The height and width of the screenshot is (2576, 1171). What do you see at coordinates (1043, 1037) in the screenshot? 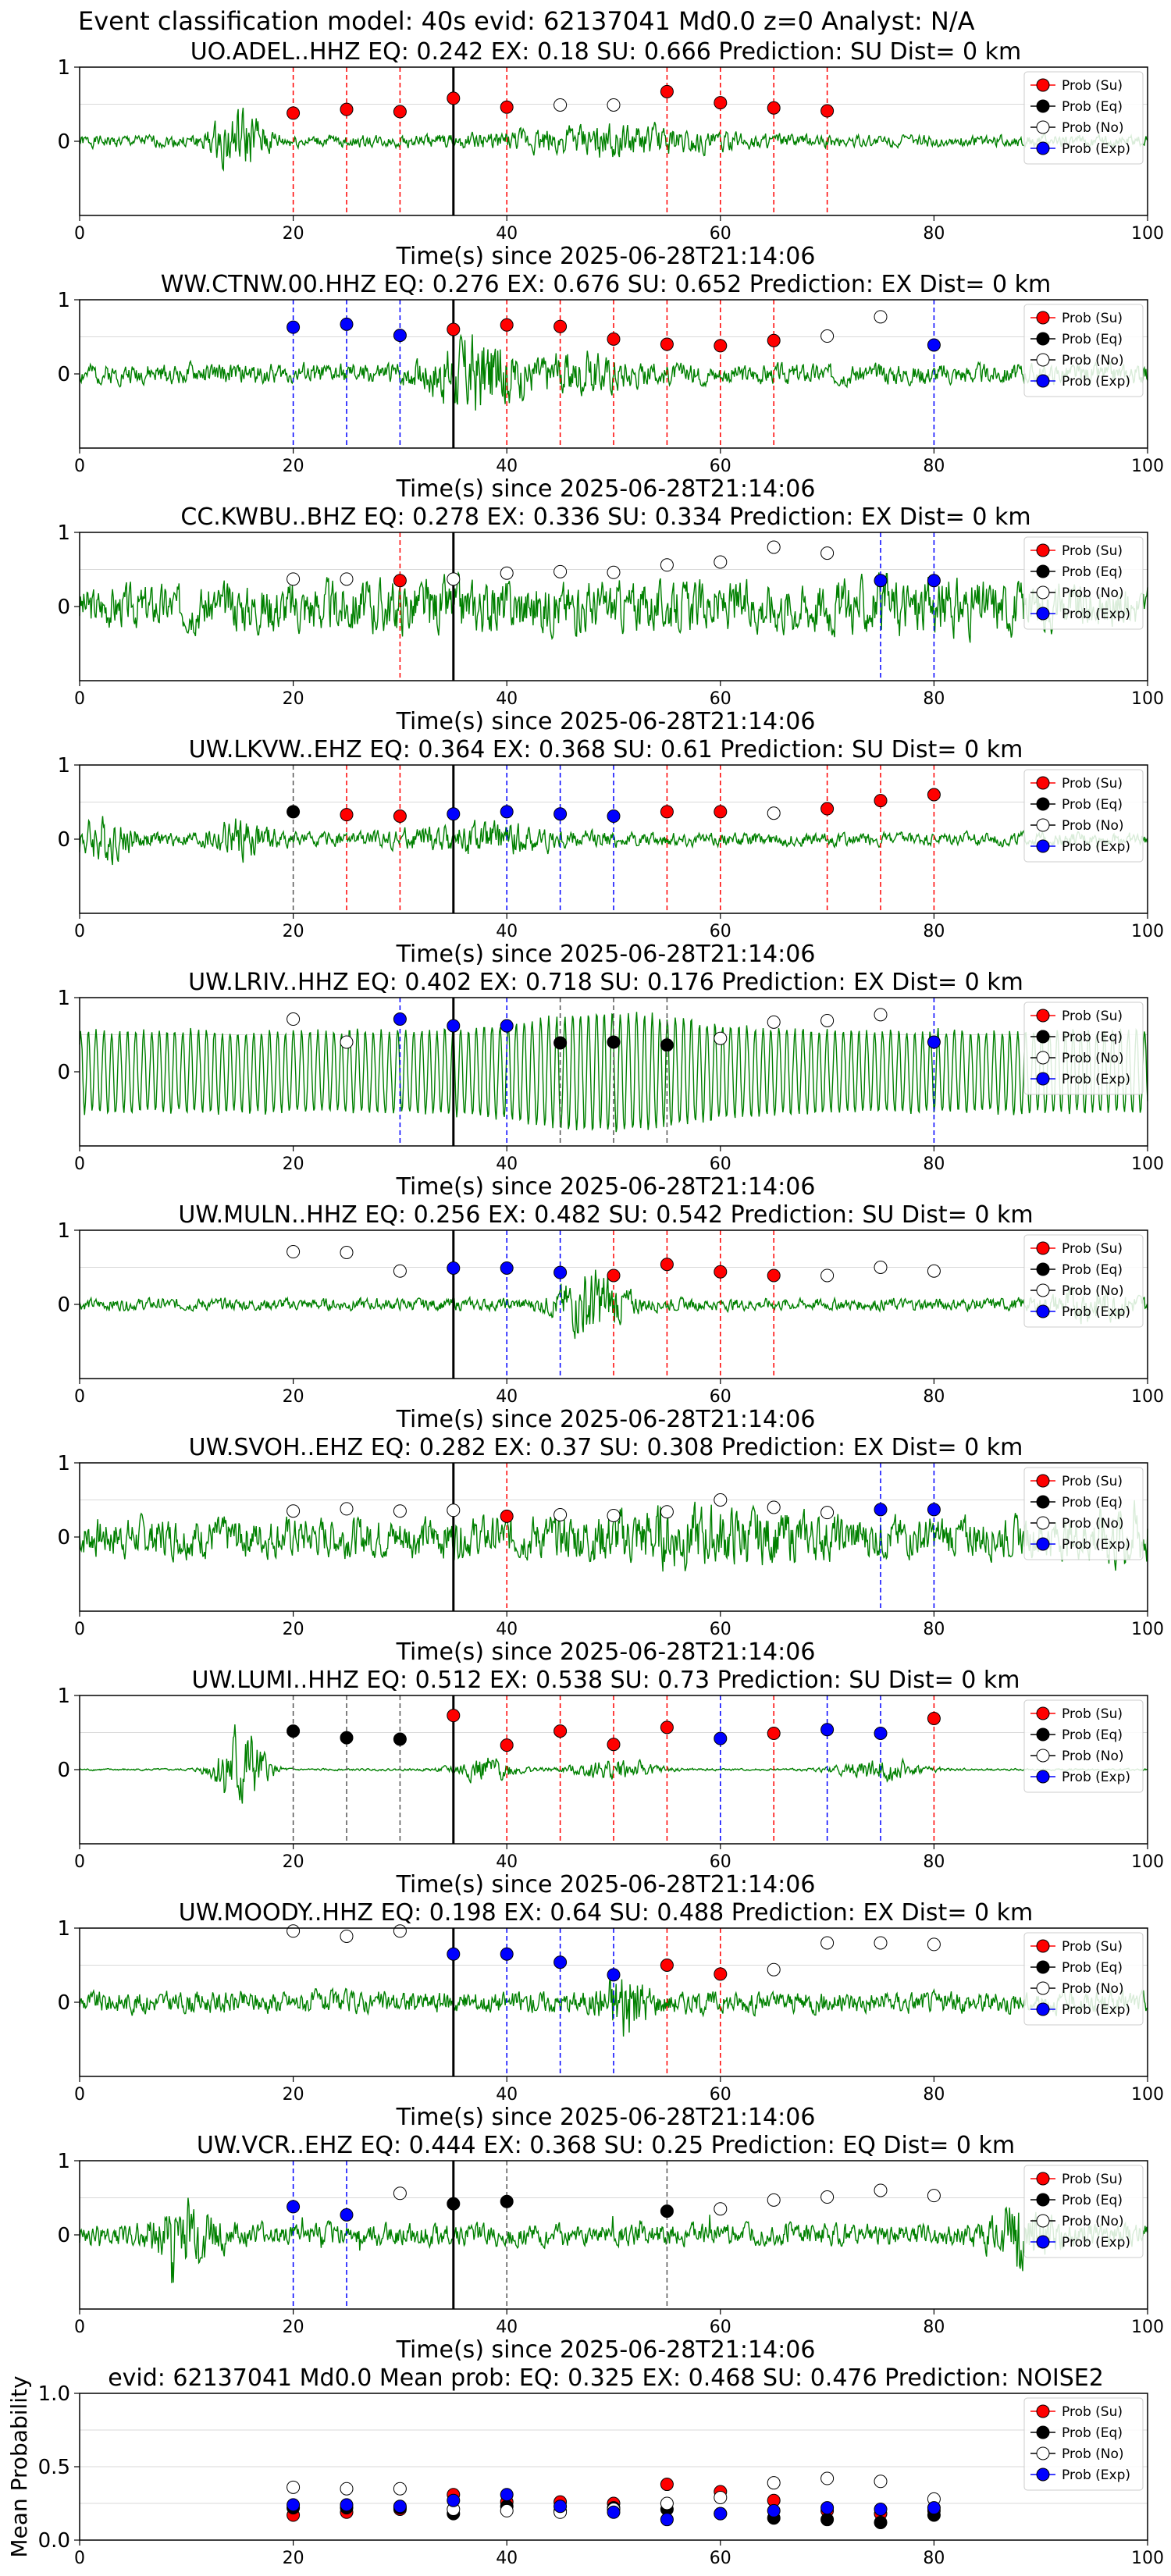
I see `legend-marker-eq` at bounding box center [1043, 1037].